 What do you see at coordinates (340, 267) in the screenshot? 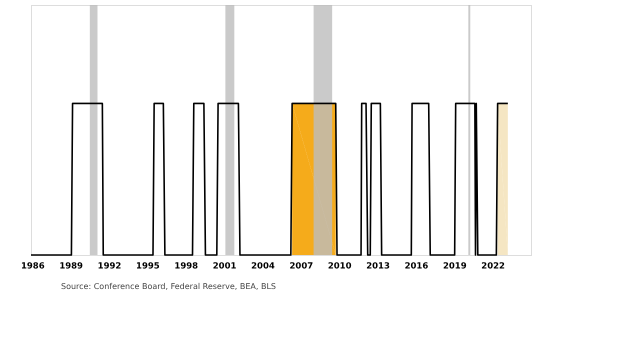
I see `x-tick-label: 2010` at bounding box center [340, 267].